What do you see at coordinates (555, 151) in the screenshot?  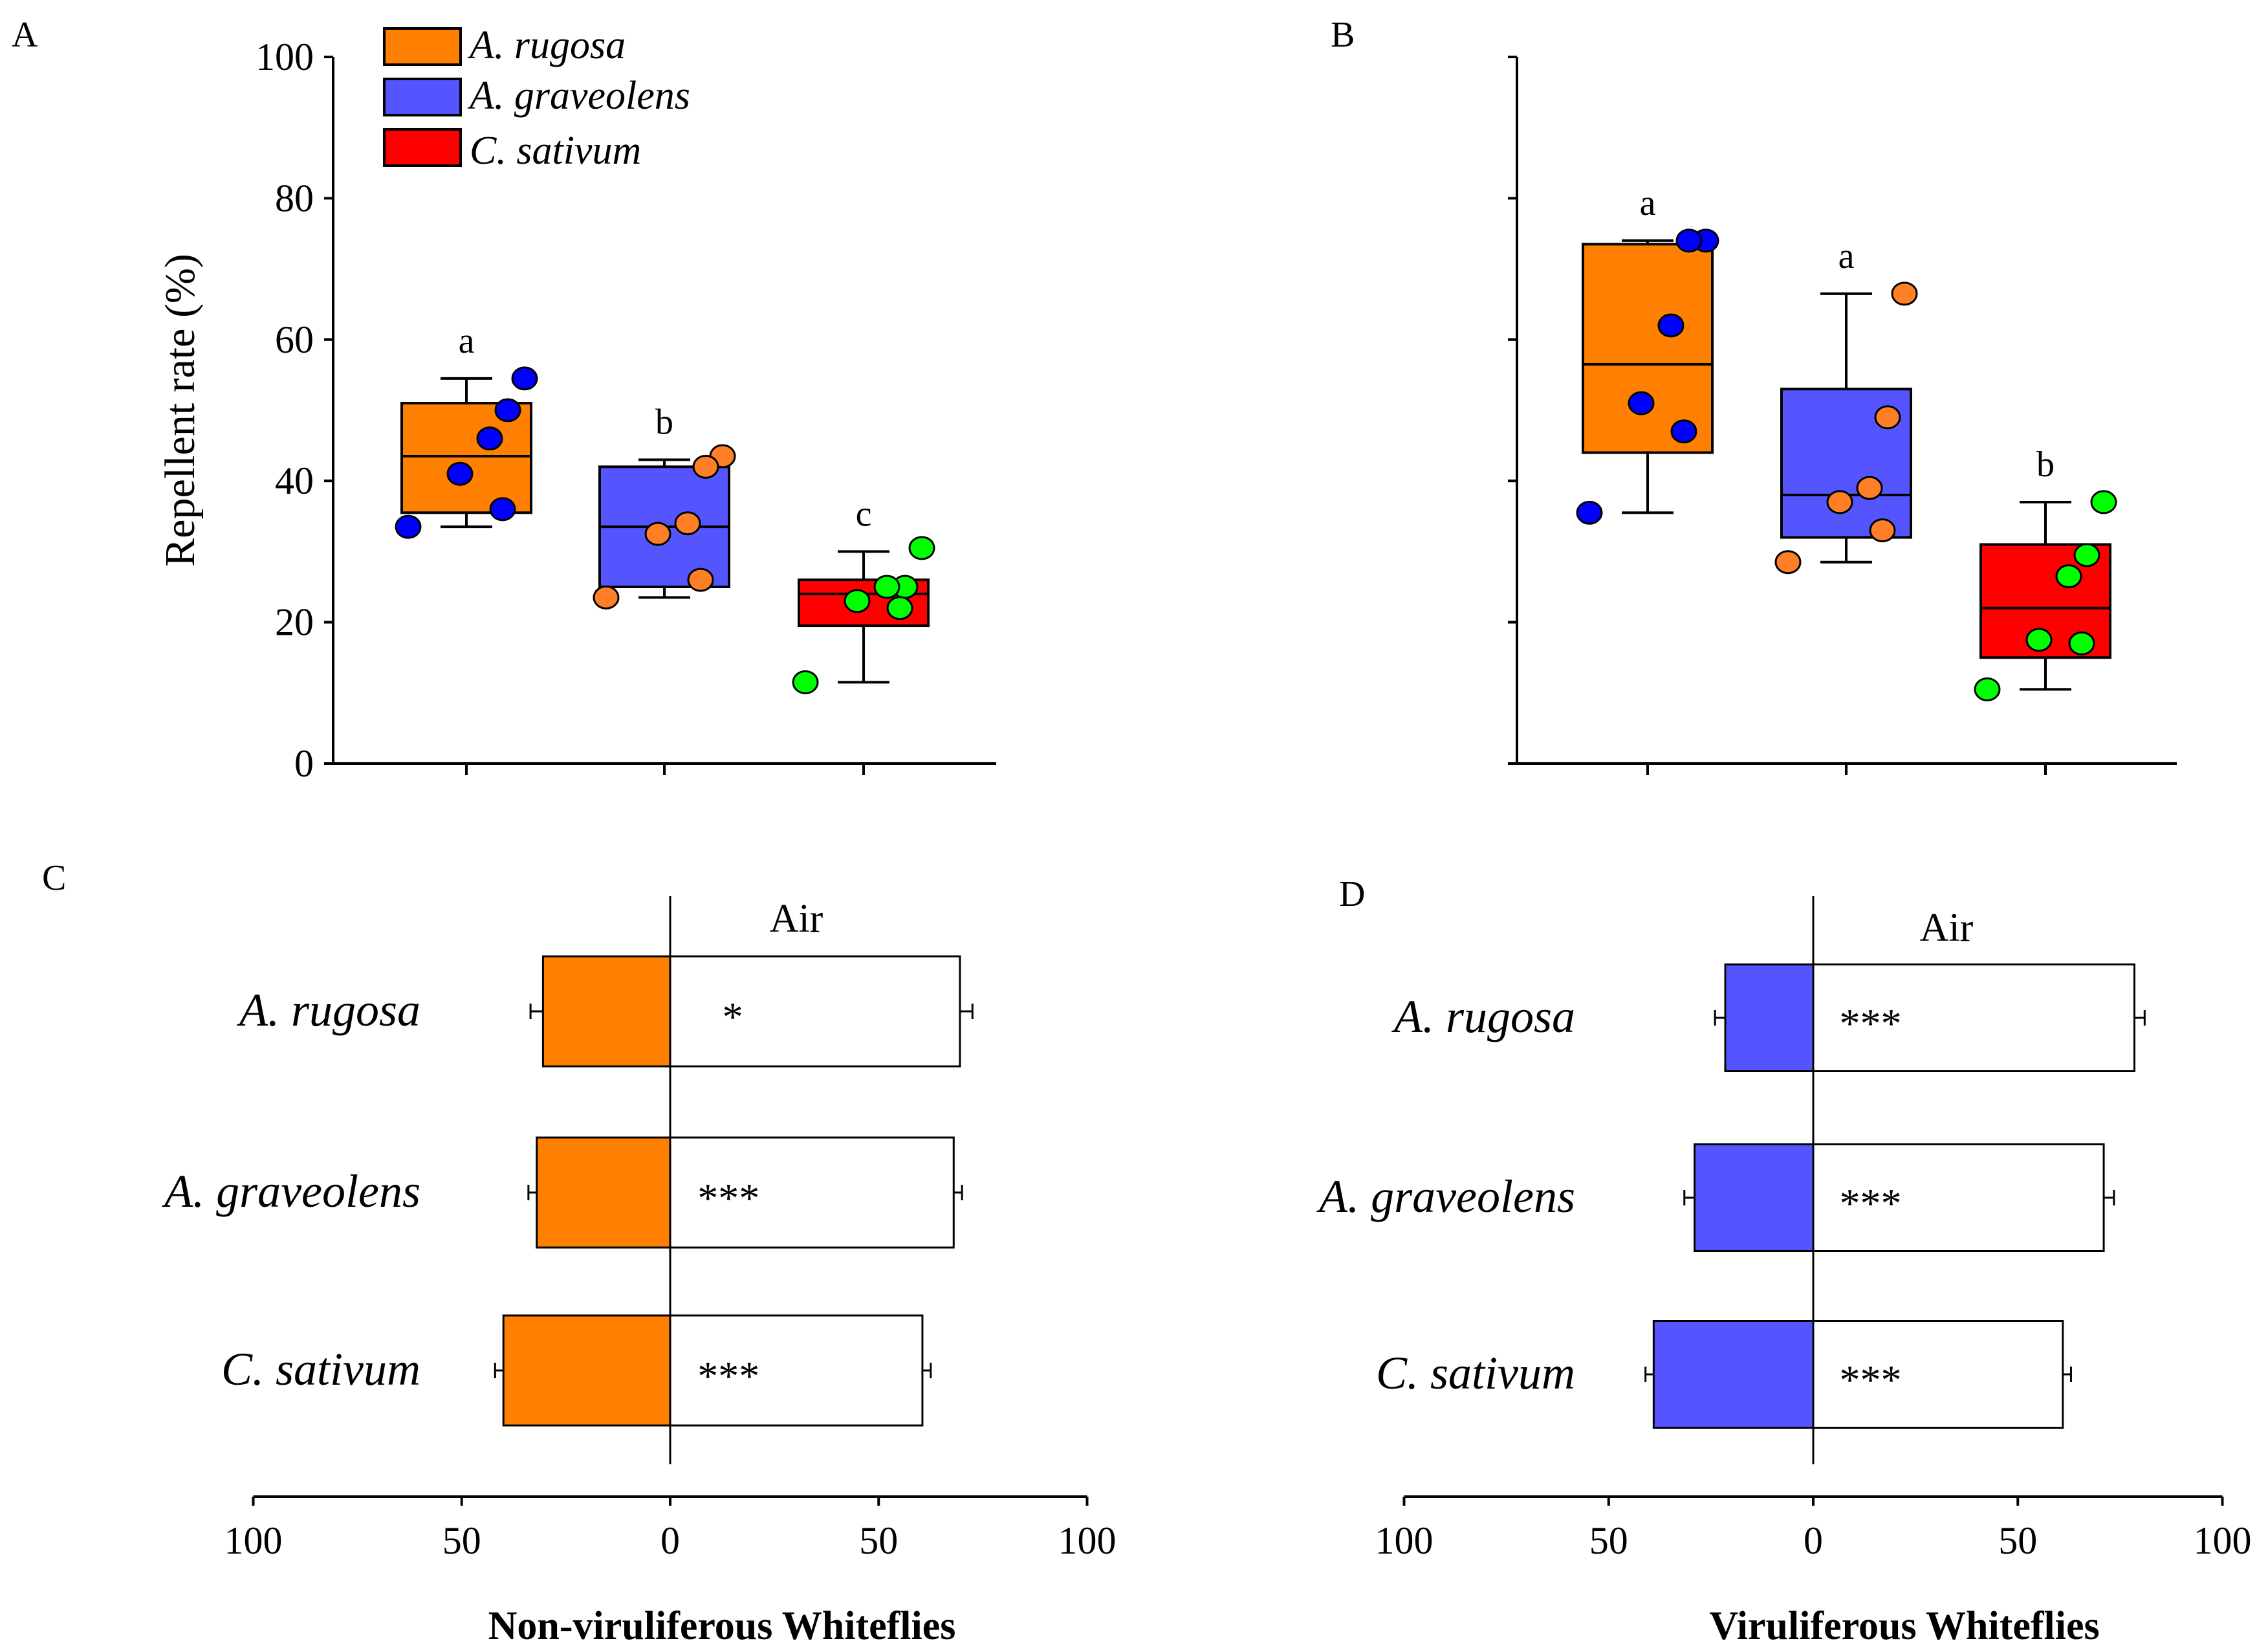 I see `legend-label-c-sativum: C. sativum` at bounding box center [555, 151].